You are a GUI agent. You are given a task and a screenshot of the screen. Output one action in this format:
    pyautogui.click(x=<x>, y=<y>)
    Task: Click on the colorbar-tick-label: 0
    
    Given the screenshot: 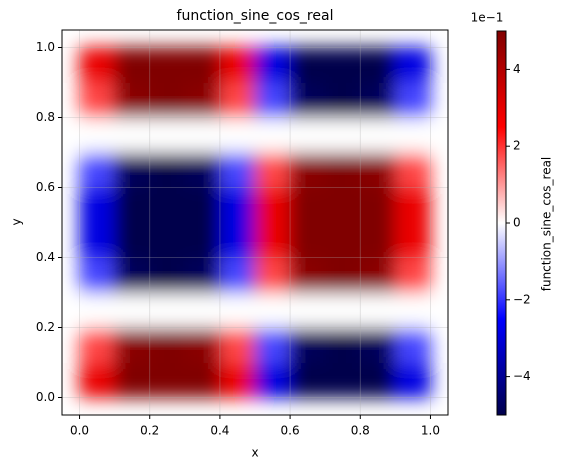 What is the action you would take?
    pyautogui.click(x=517, y=223)
    